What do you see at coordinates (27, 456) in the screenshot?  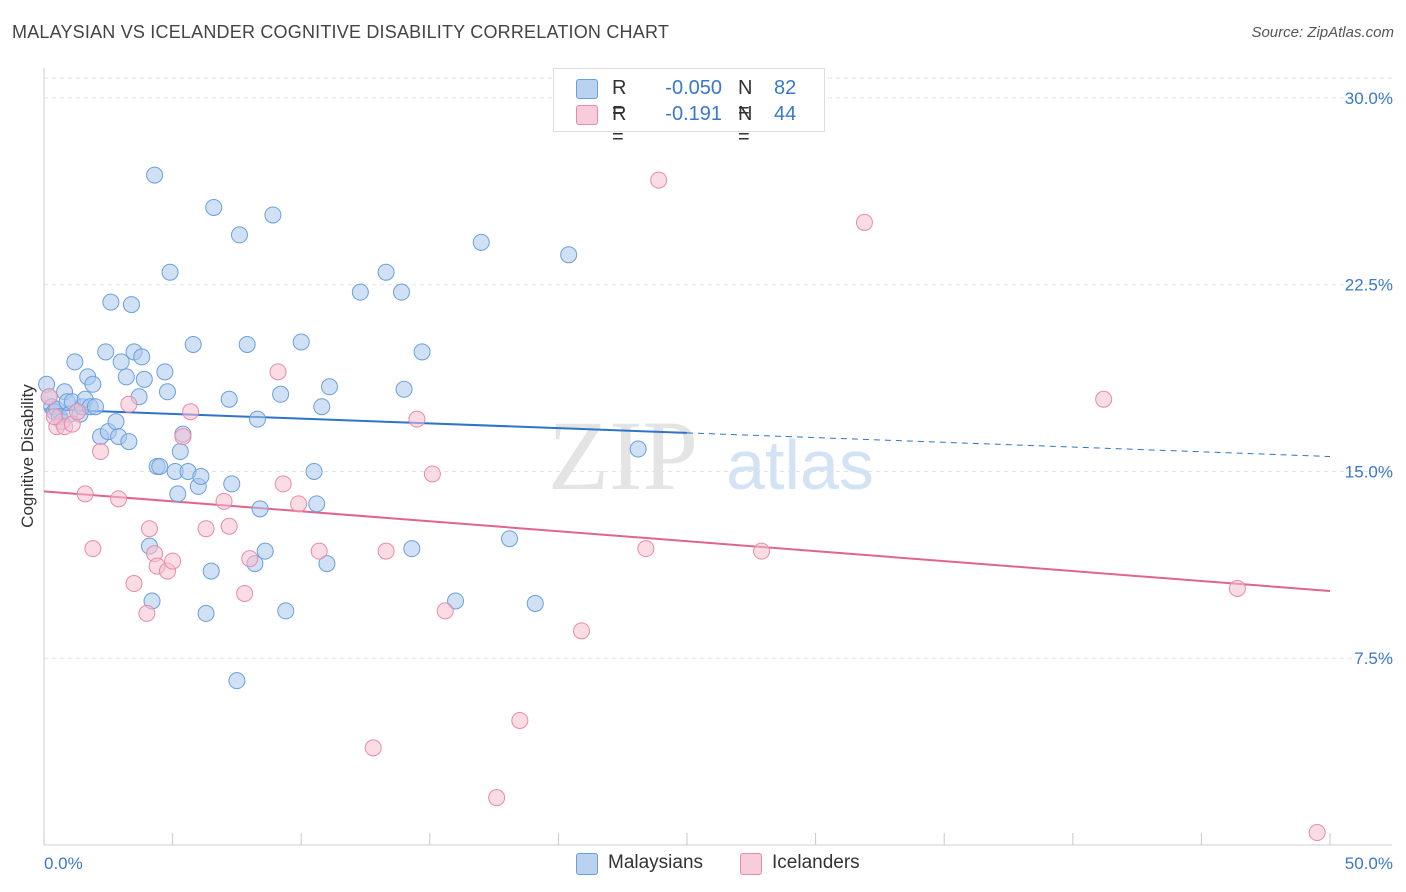 I see `y-axis-label: Cognitive Disability` at bounding box center [27, 456].